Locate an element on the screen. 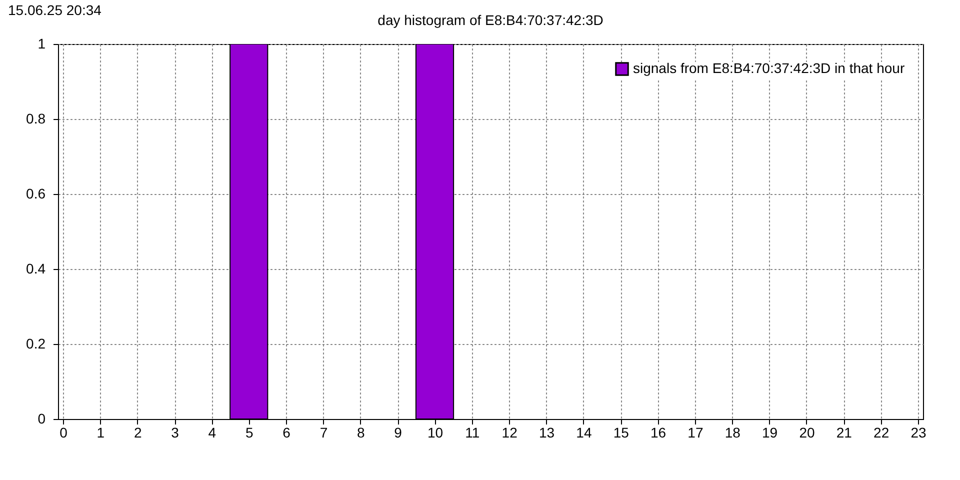 The width and height of the screenshot is (960, 480). x-tick-label: 20 is located at coordinates (807, 432).